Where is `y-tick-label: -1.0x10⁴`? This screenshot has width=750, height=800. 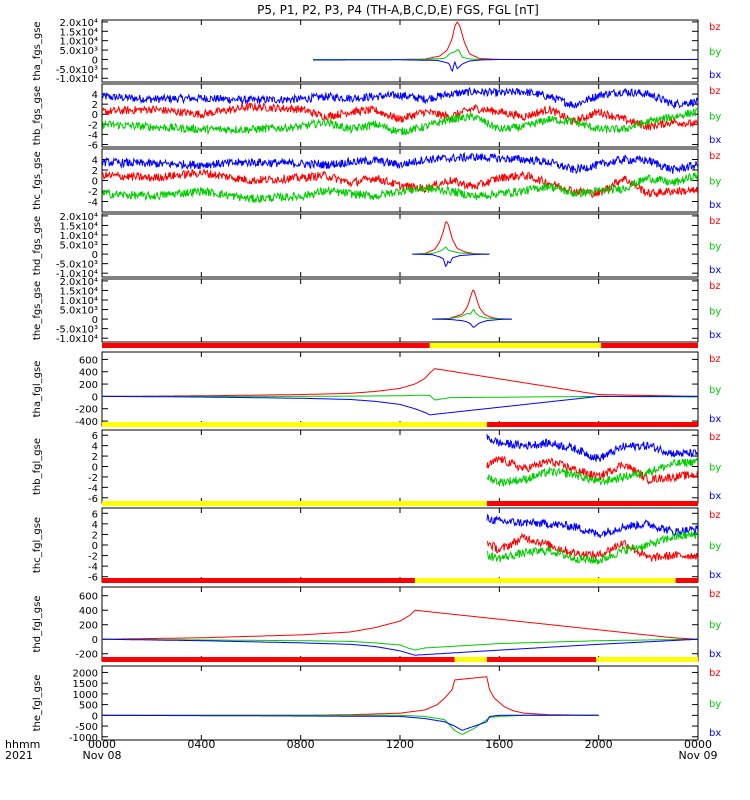
y-tick-label: -1.0x10⁴ is located at coordinates (77, 79).